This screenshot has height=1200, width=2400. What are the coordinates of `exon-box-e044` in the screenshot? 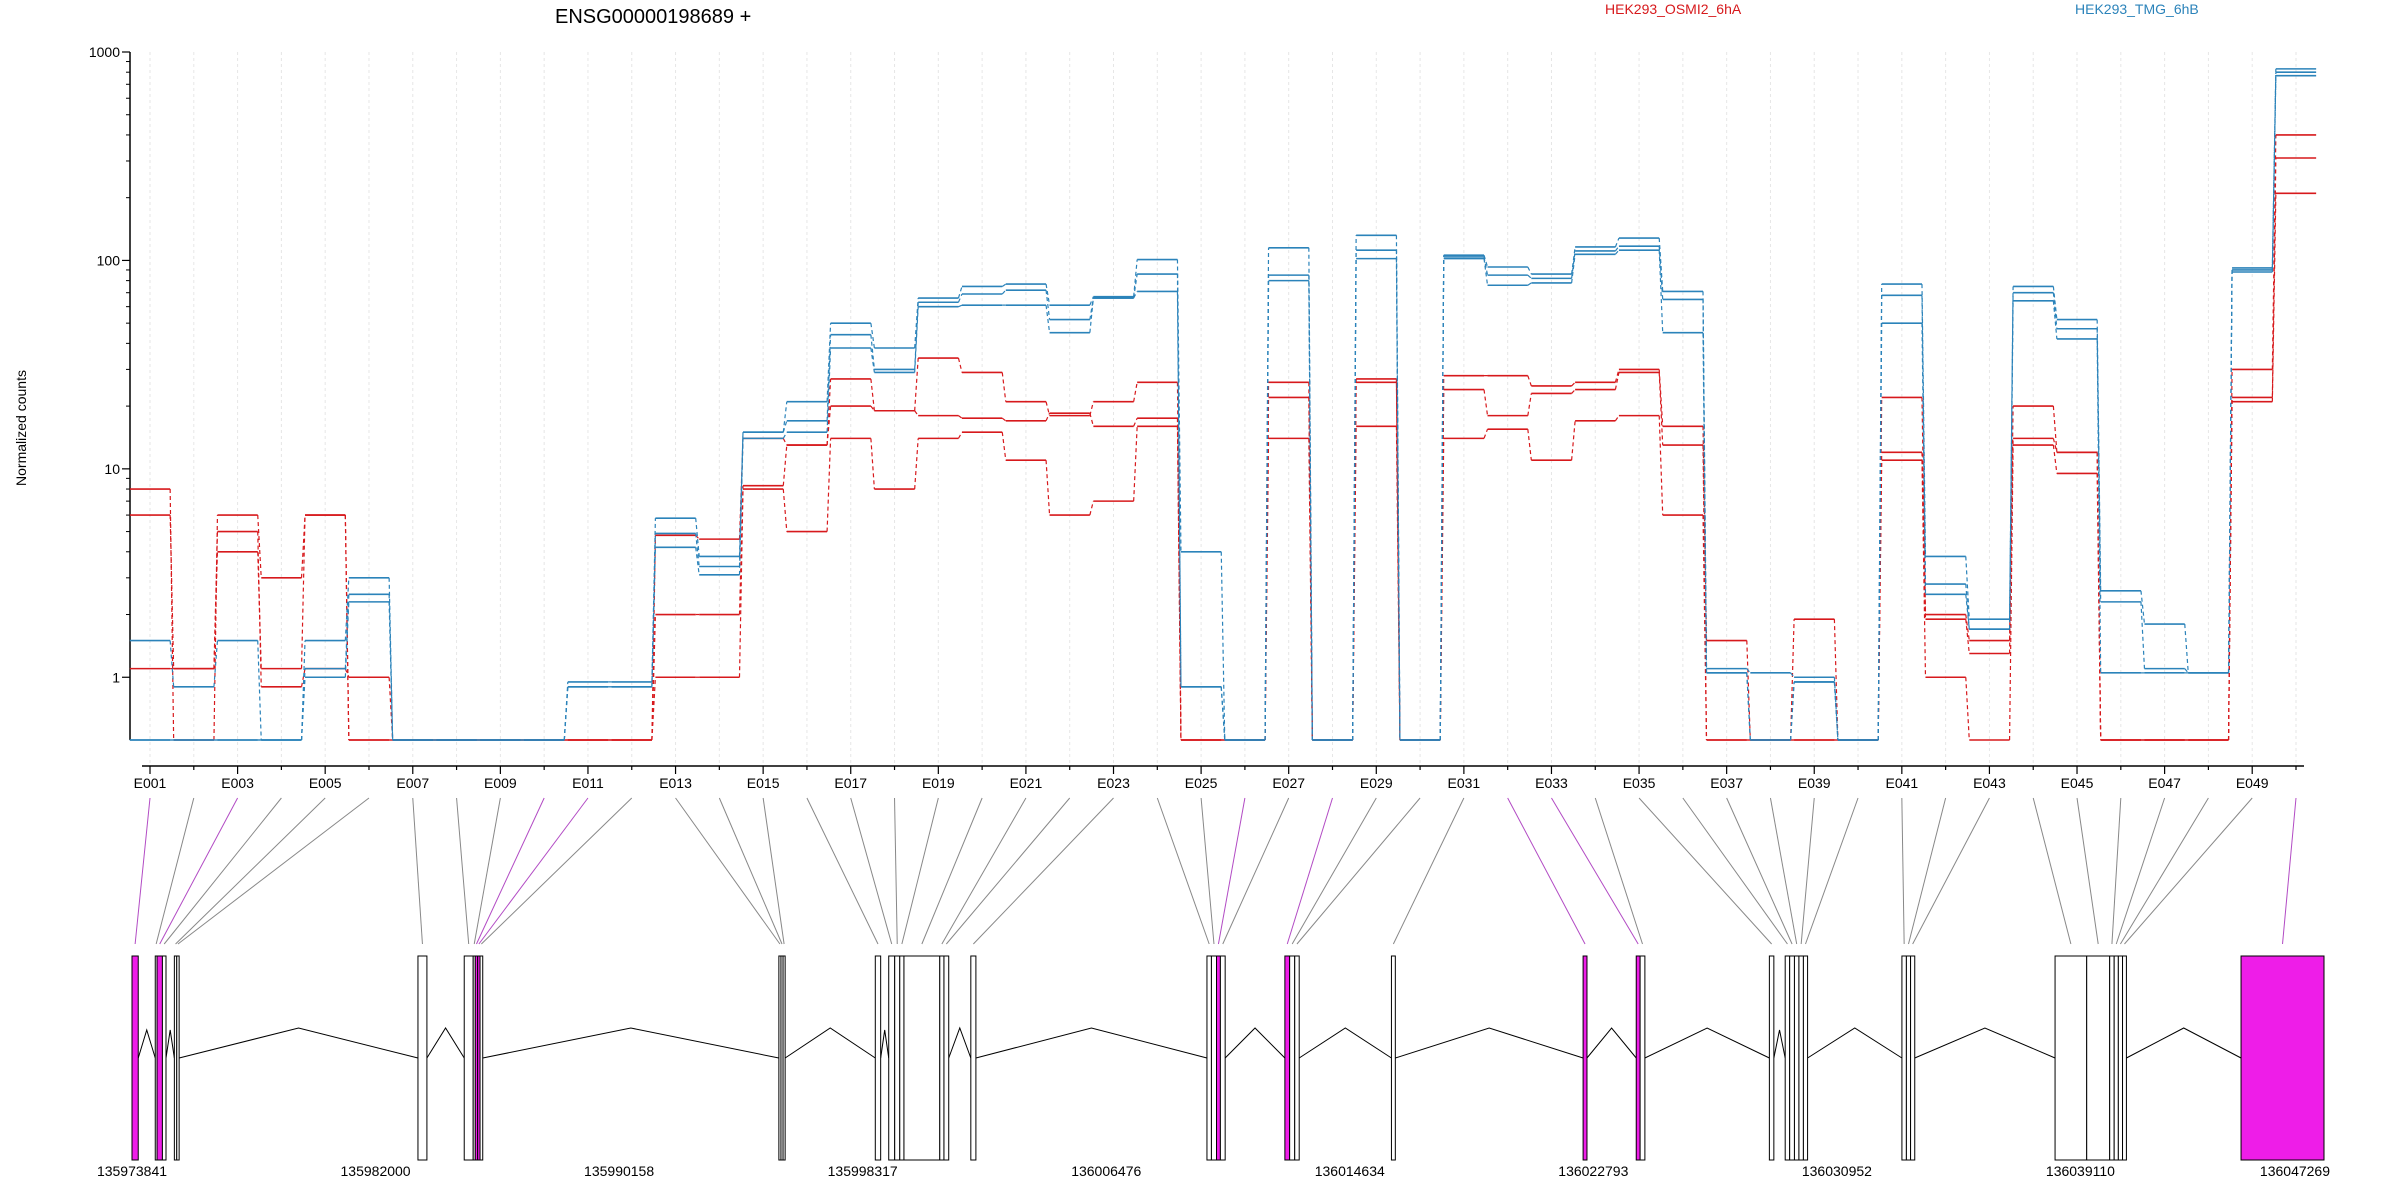 It's located at (2071, 1058).